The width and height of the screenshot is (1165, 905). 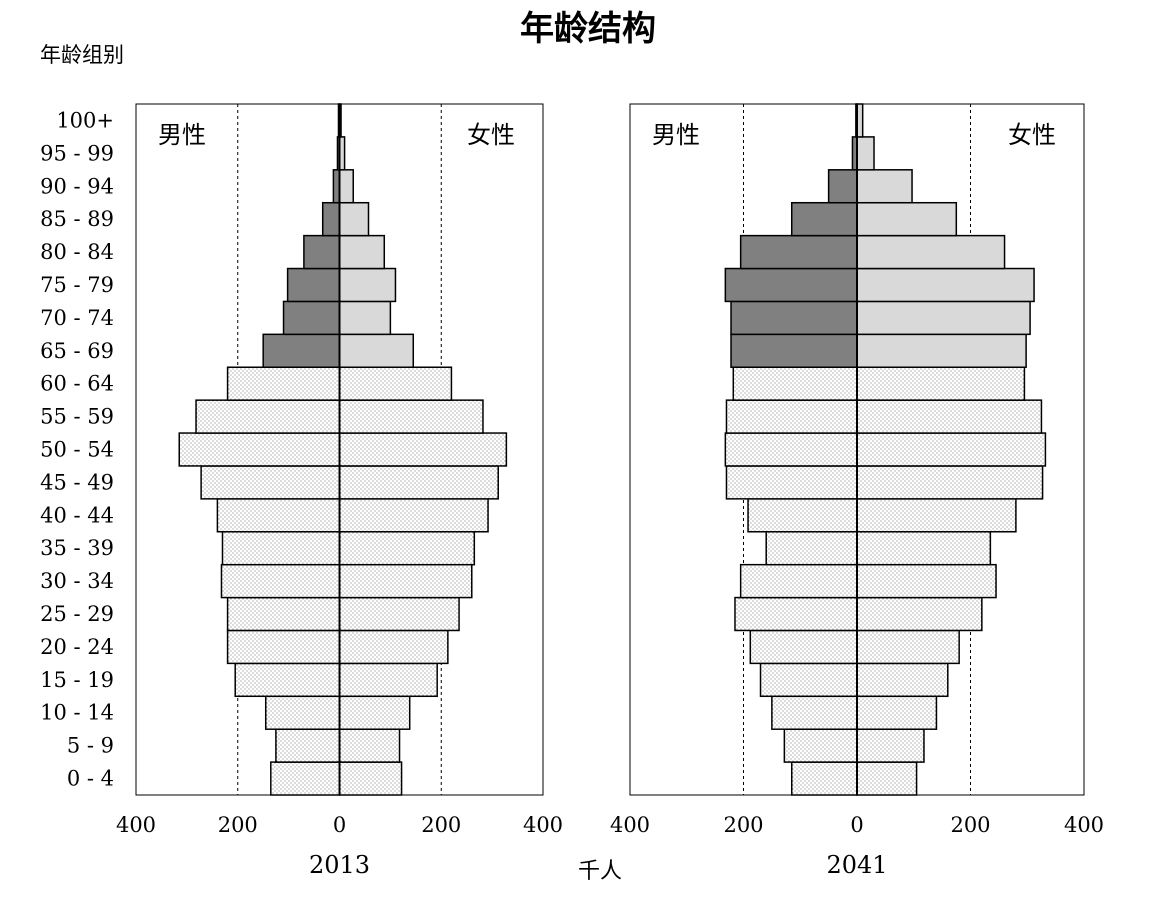 What do you see at coordinates (77, 713) in the screenshot?
I see `age-group-label: 10 - 14` at bounding box center [77, 713].